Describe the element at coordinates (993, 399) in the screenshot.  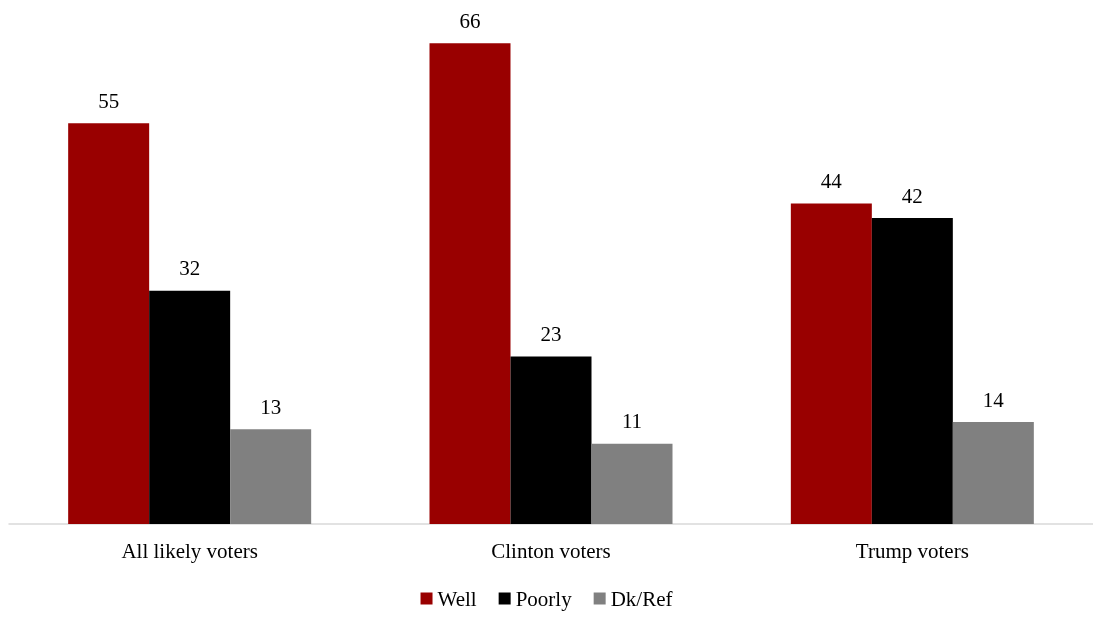
I see `data-label: 14` at that location.